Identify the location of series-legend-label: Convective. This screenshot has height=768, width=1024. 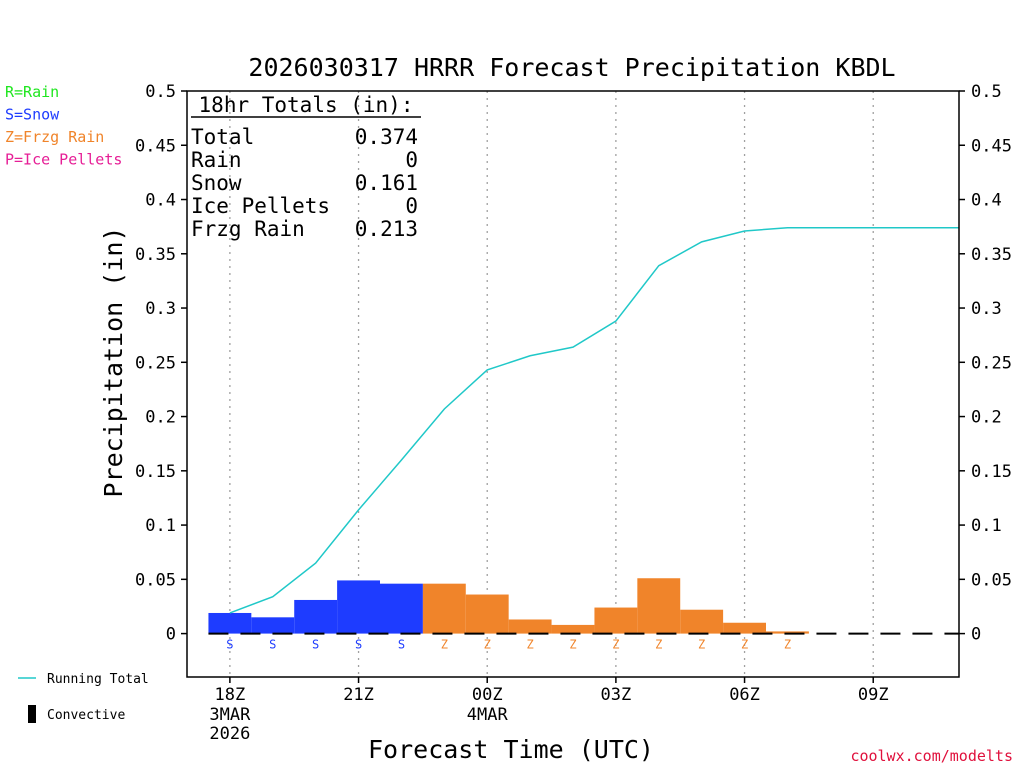
(86, 715).